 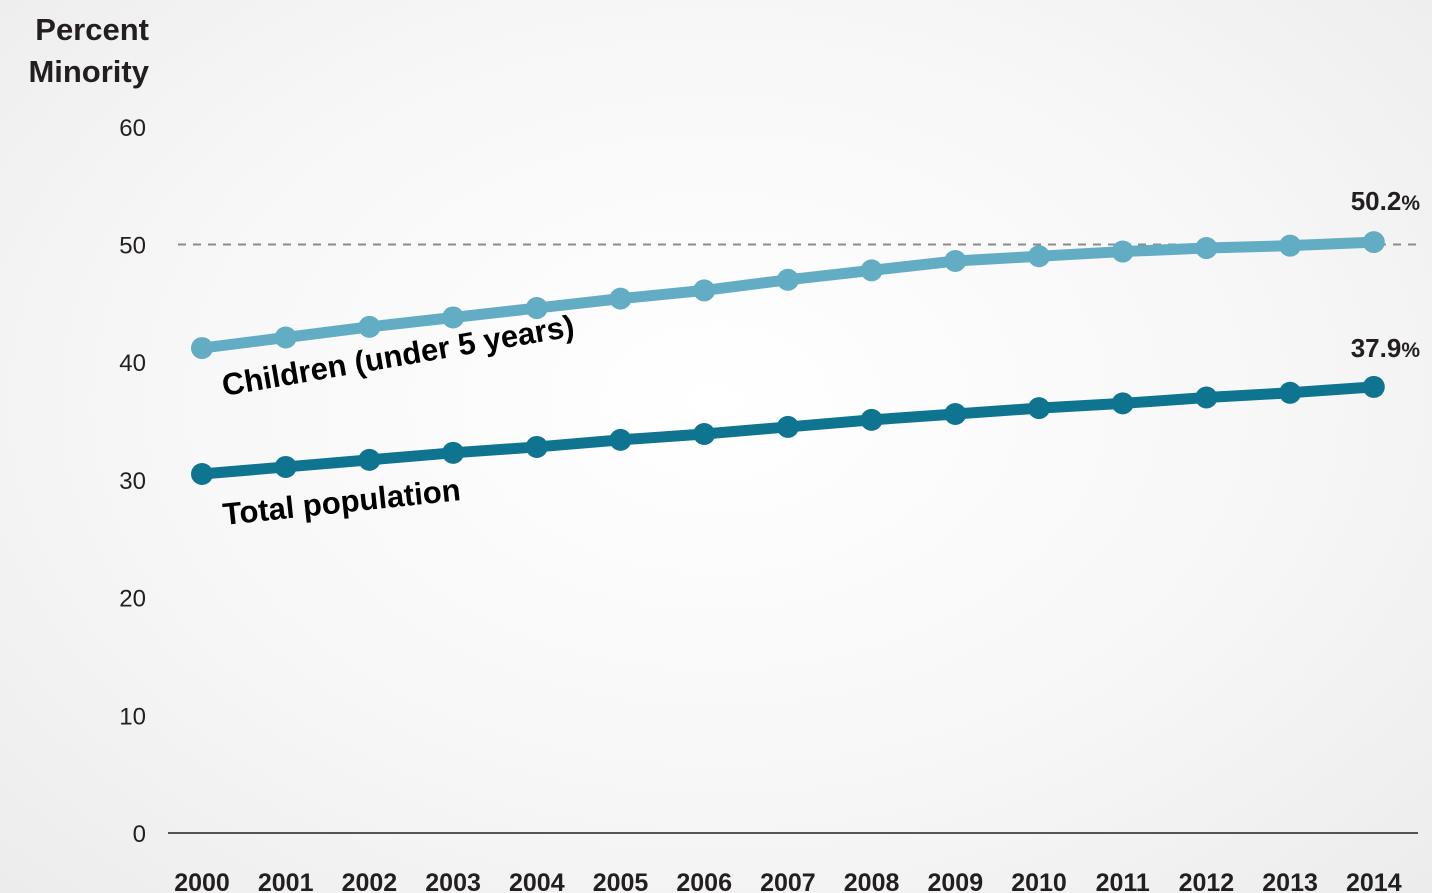 What do you see at coordinates (621, 881) in the screenshot?
I see `x-tick-label: 2005` at bounding box center [621, 881].